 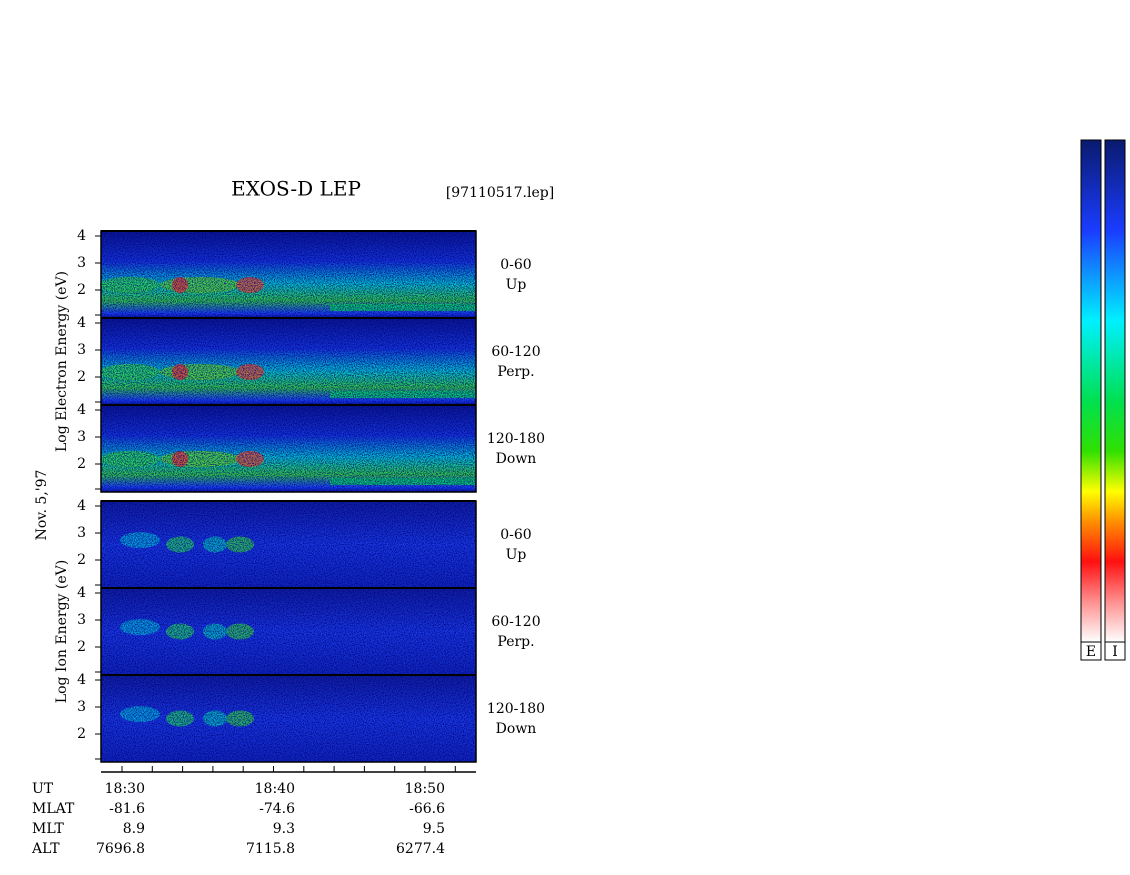 What do you see at coordinates (53, 809) in the screenshot?
I see `footer-label: MLAT` at bounding box center [53, 809].